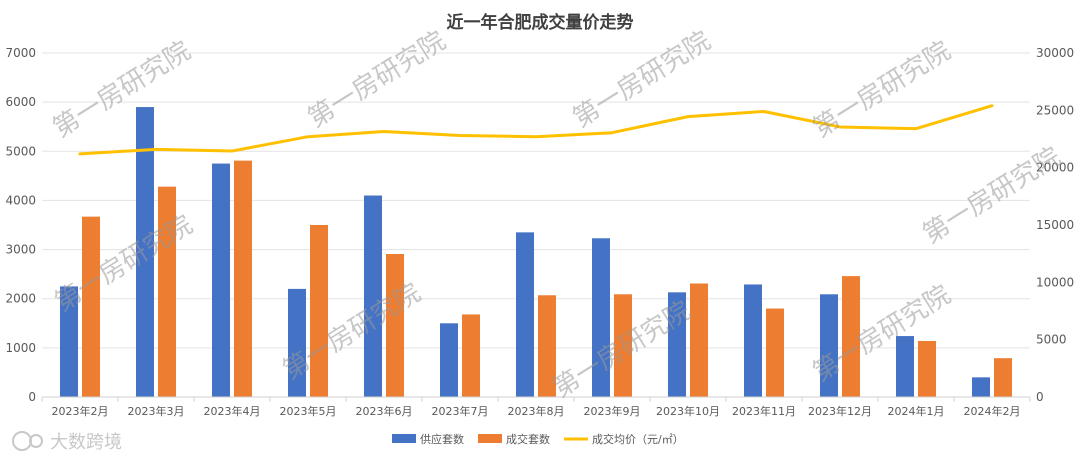  Describe the element at coordinates (1055, 53) in the screenshot. I see `y-right-tick-label: 30000` at that location.